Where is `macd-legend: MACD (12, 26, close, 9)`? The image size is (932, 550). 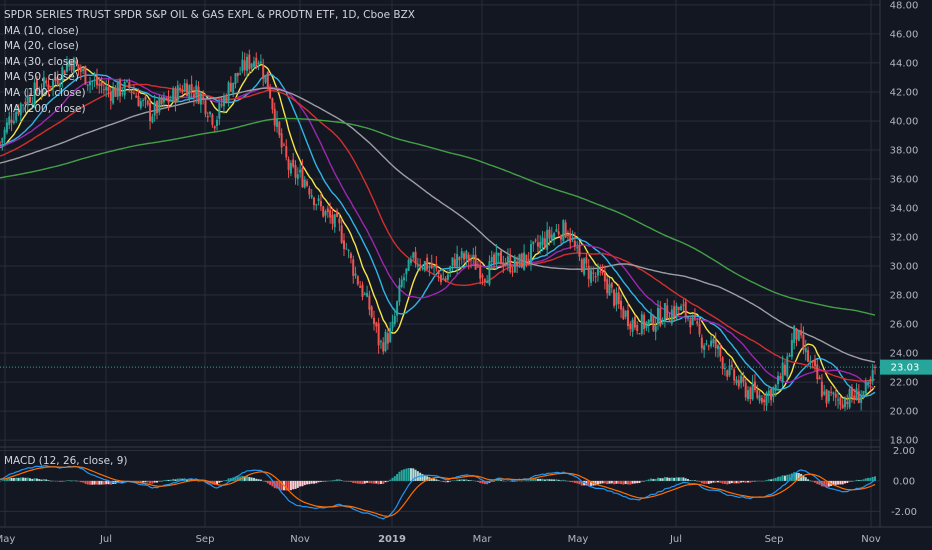 macd-legend: MACD (12, 26, close, 9) is located at coordinates (66, 461).